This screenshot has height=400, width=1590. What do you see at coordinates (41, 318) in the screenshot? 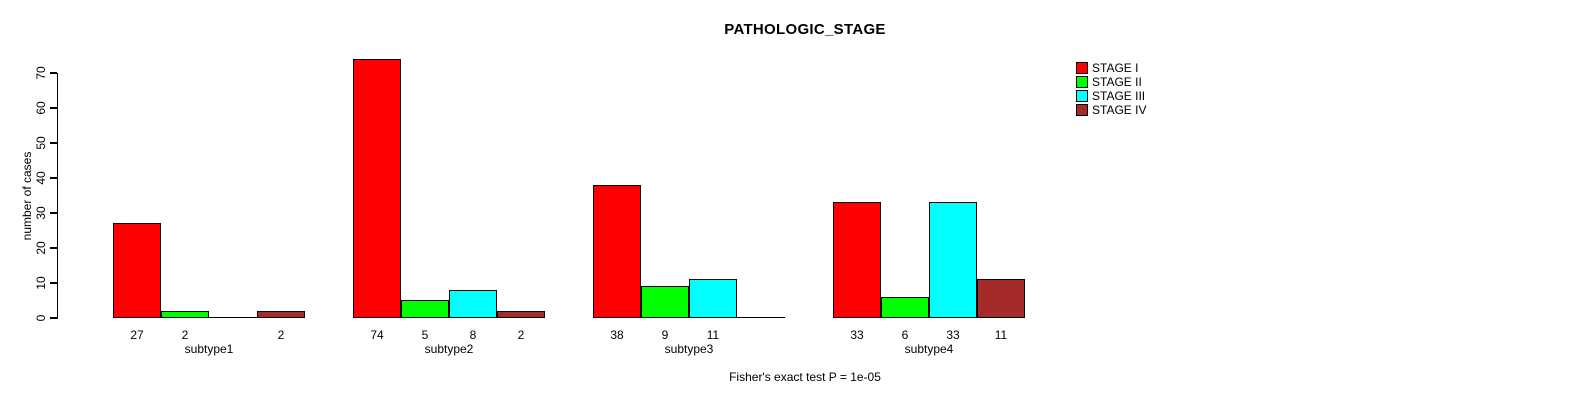
I see `y-axis-tick-label: 0` at bounding box center [41, 318].